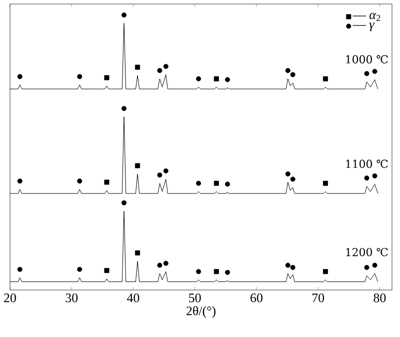 This screenshot has width=400, height=337. What do you see at coordinates (367, 59) in the screenshot?
I see `annotation: 1000 ℃` at bounding box center [367, 59].